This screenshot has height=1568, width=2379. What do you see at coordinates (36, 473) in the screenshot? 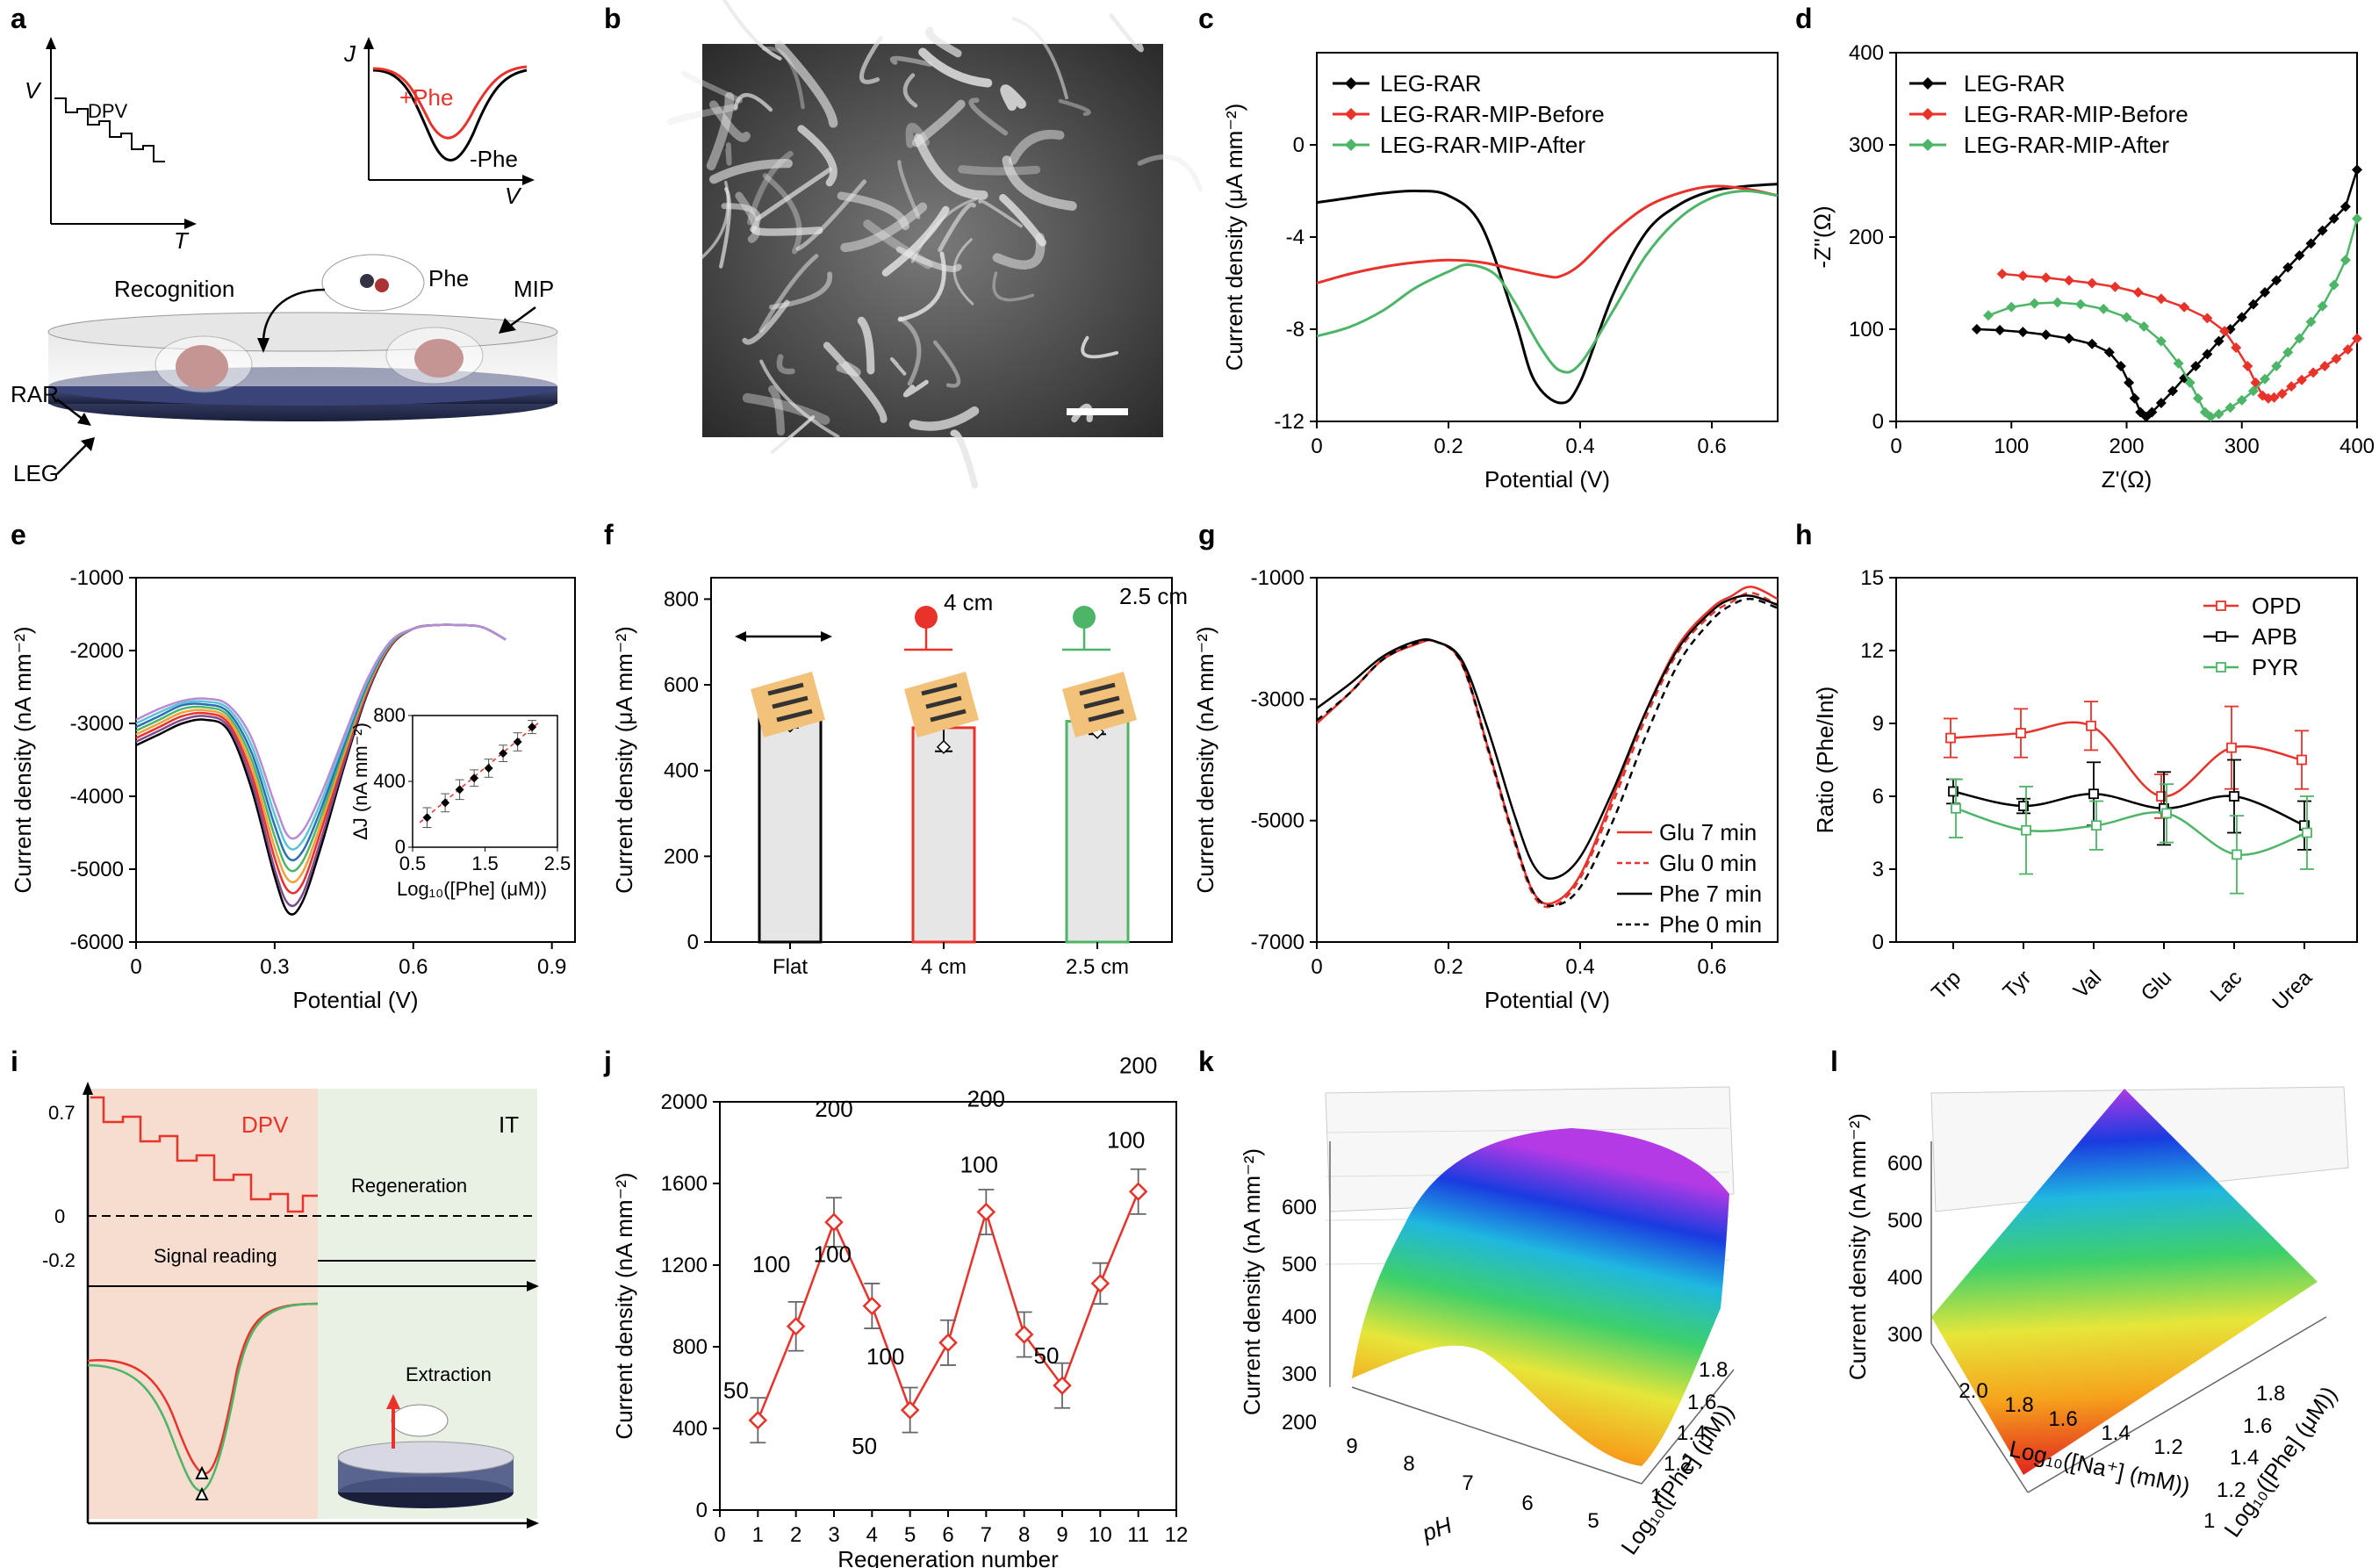
I see `leg-text: LEG` at bounding box center [36, 473].